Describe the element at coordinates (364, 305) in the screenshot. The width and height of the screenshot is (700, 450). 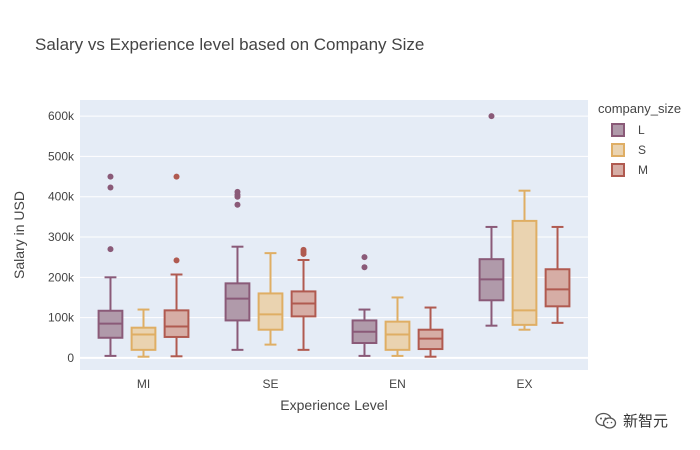
I see `box-L-EN` at that location.